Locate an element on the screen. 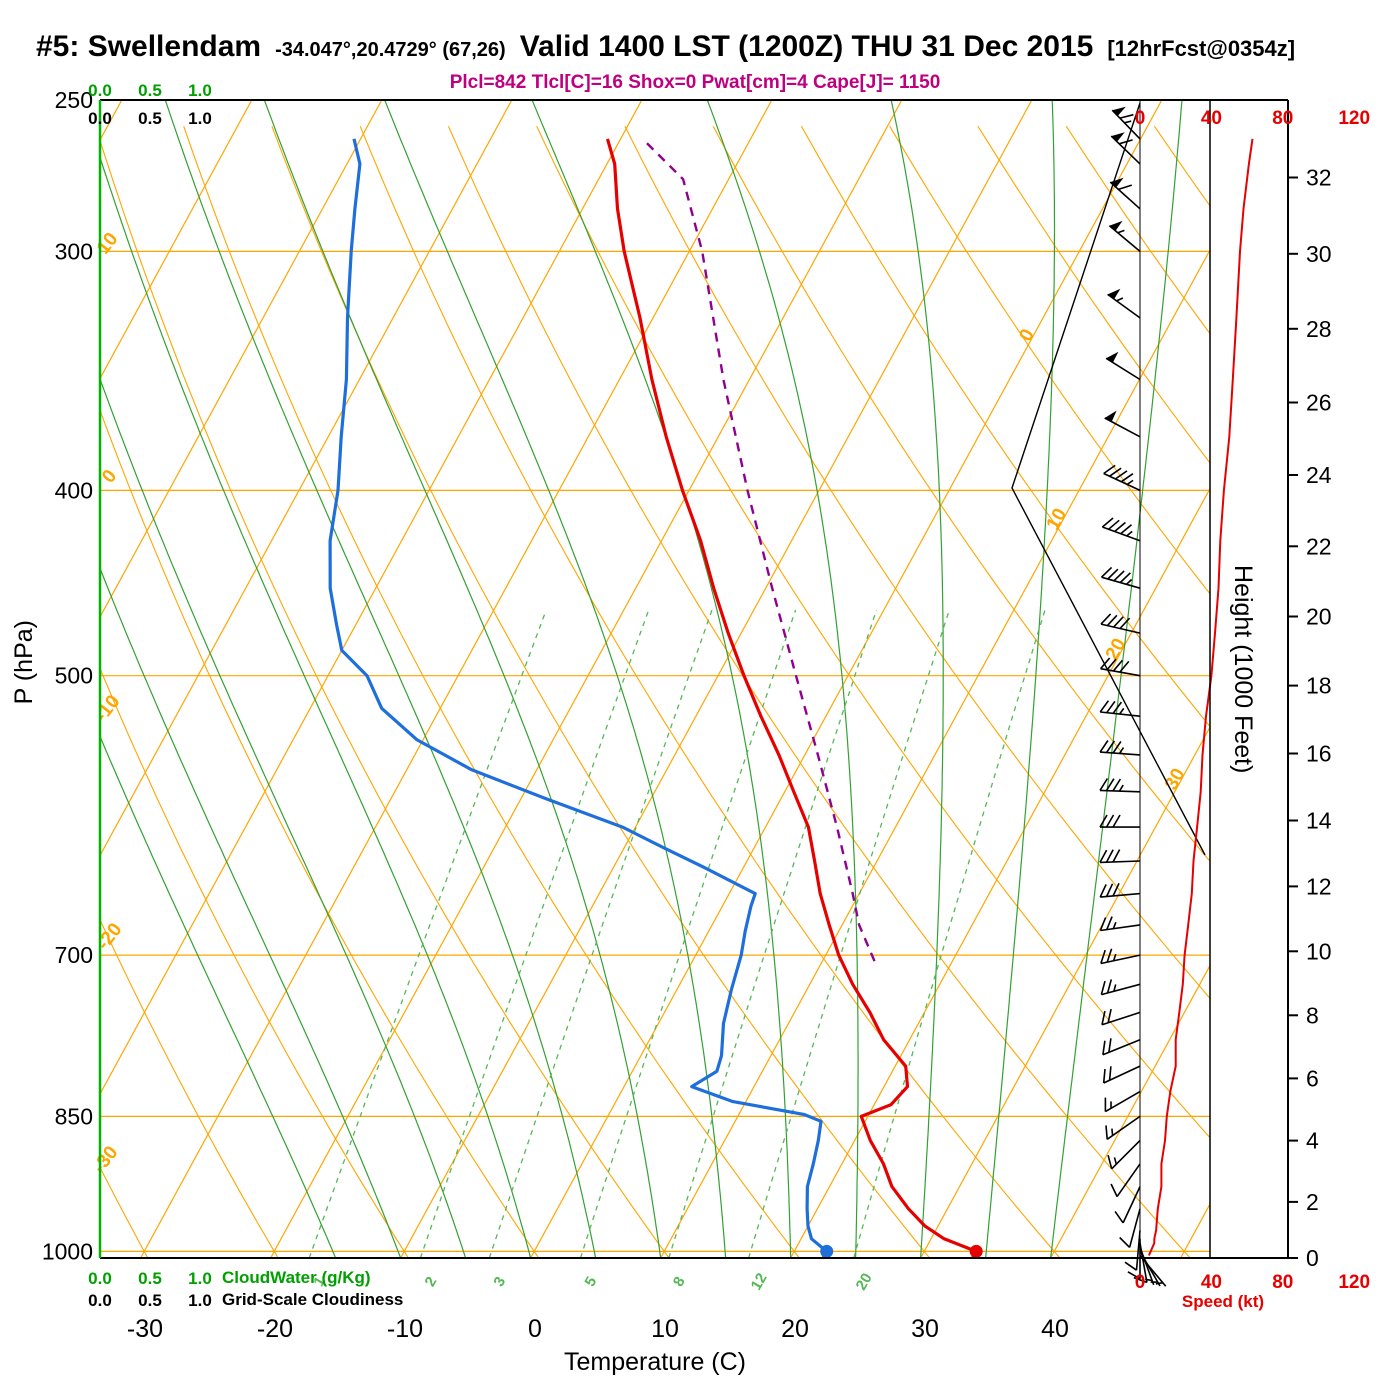 The height and width of the screenshot is (1400, 1400). svg-text: 400 is located at coordinates (74, 490).